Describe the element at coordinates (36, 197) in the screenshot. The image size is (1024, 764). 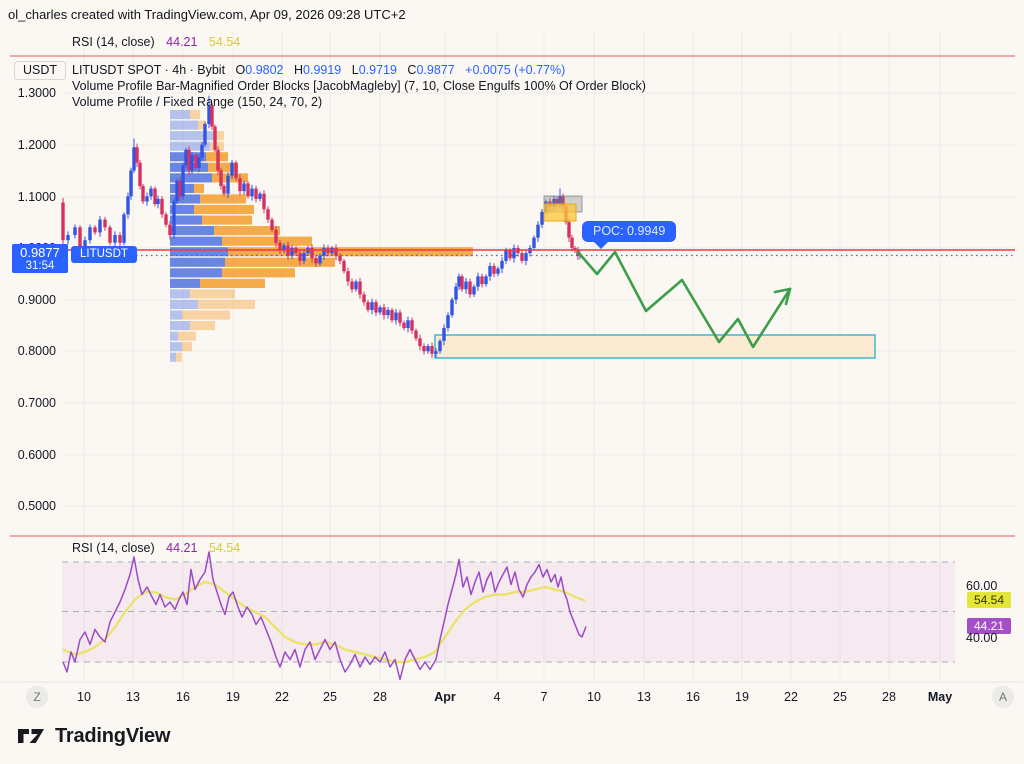
I see `price-tick-label: 1.1000` at that location.